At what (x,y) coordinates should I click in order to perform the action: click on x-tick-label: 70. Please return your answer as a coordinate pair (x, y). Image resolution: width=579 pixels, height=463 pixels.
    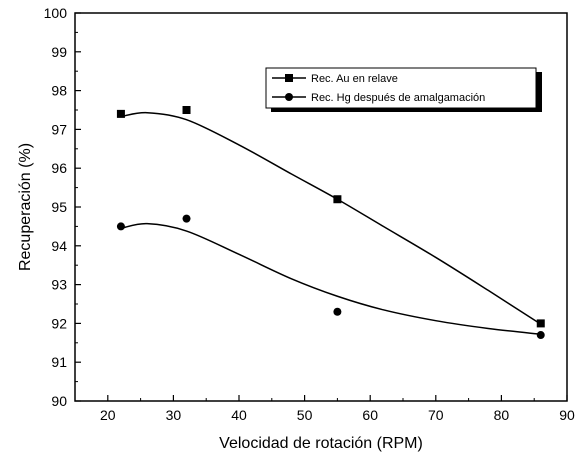
    Looking at the image, I should click on (436, 415).